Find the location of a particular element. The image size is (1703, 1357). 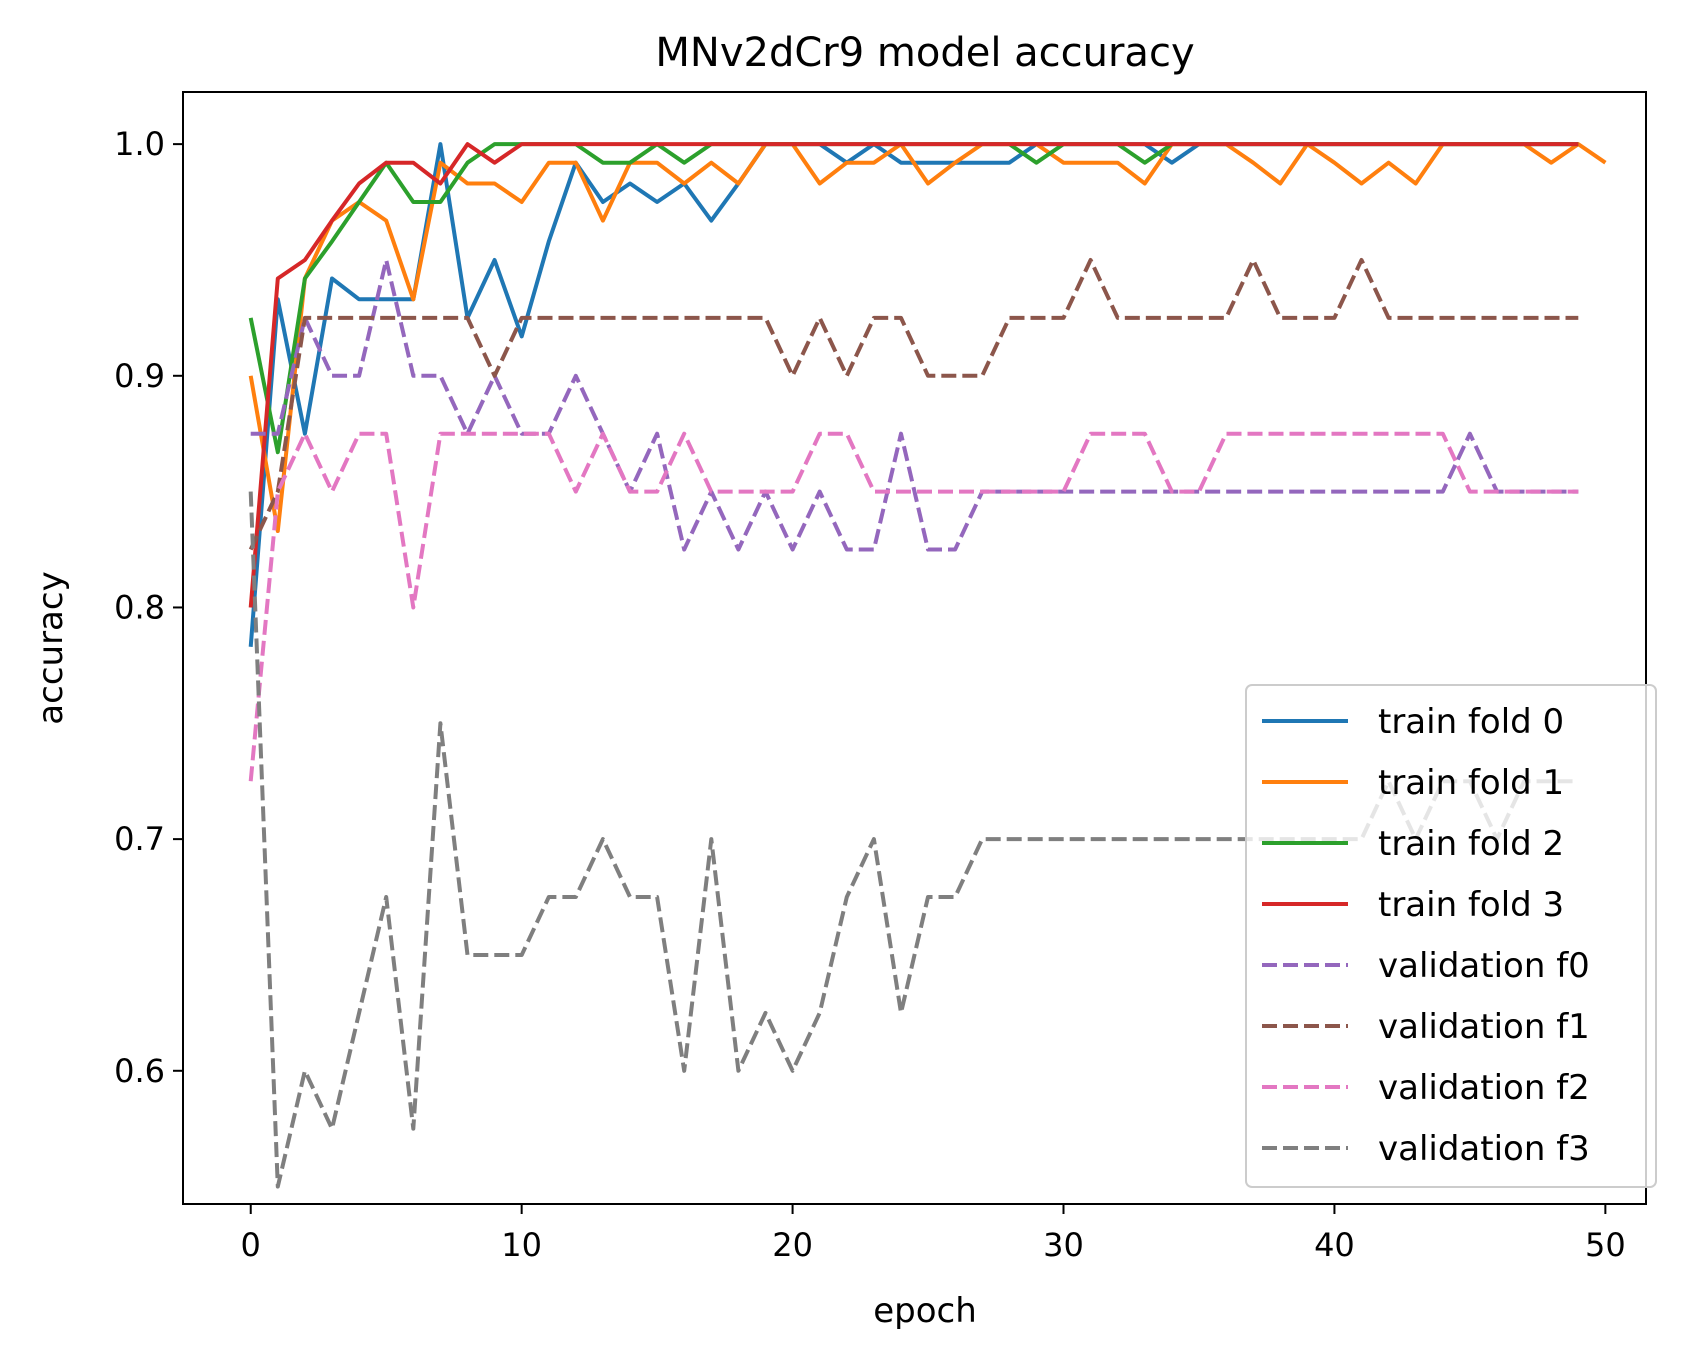

legend-label: train fold 1 is located at coordinates (1471, 783).